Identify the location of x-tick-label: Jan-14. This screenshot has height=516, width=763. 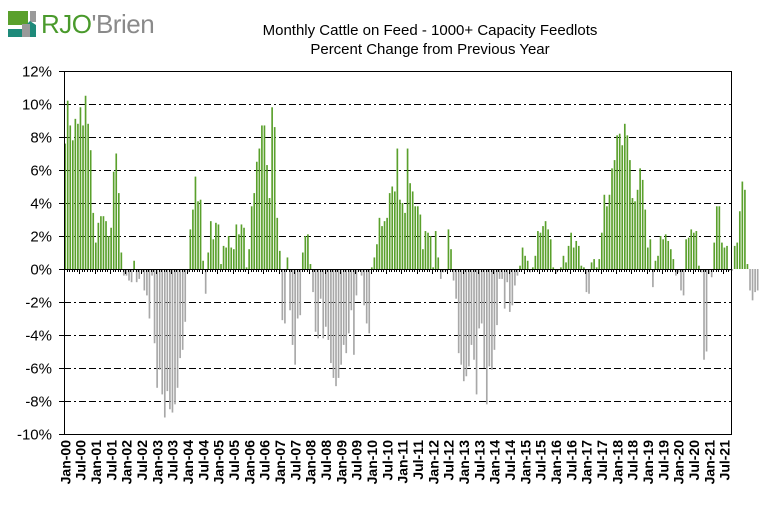
(495, 462).